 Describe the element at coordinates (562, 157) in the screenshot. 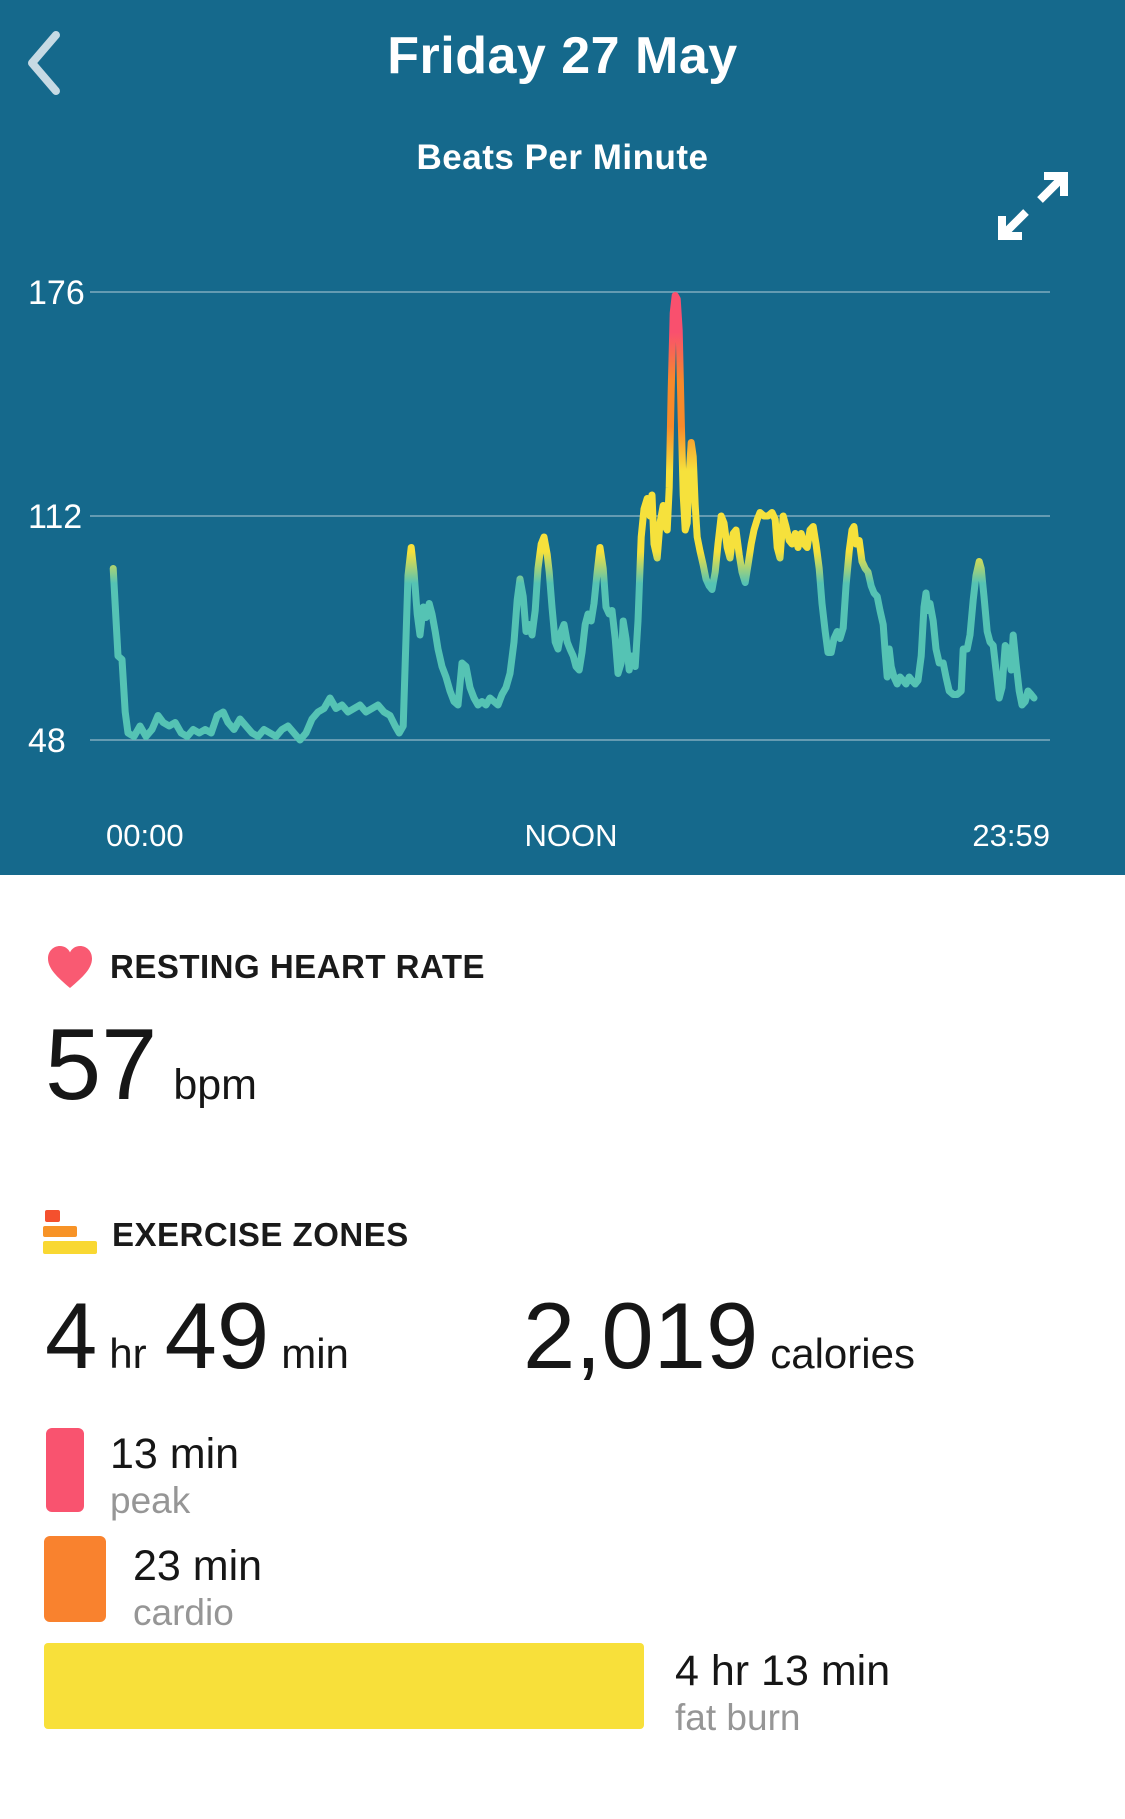

I see `chart-title: Beats Per Minute` at that location.